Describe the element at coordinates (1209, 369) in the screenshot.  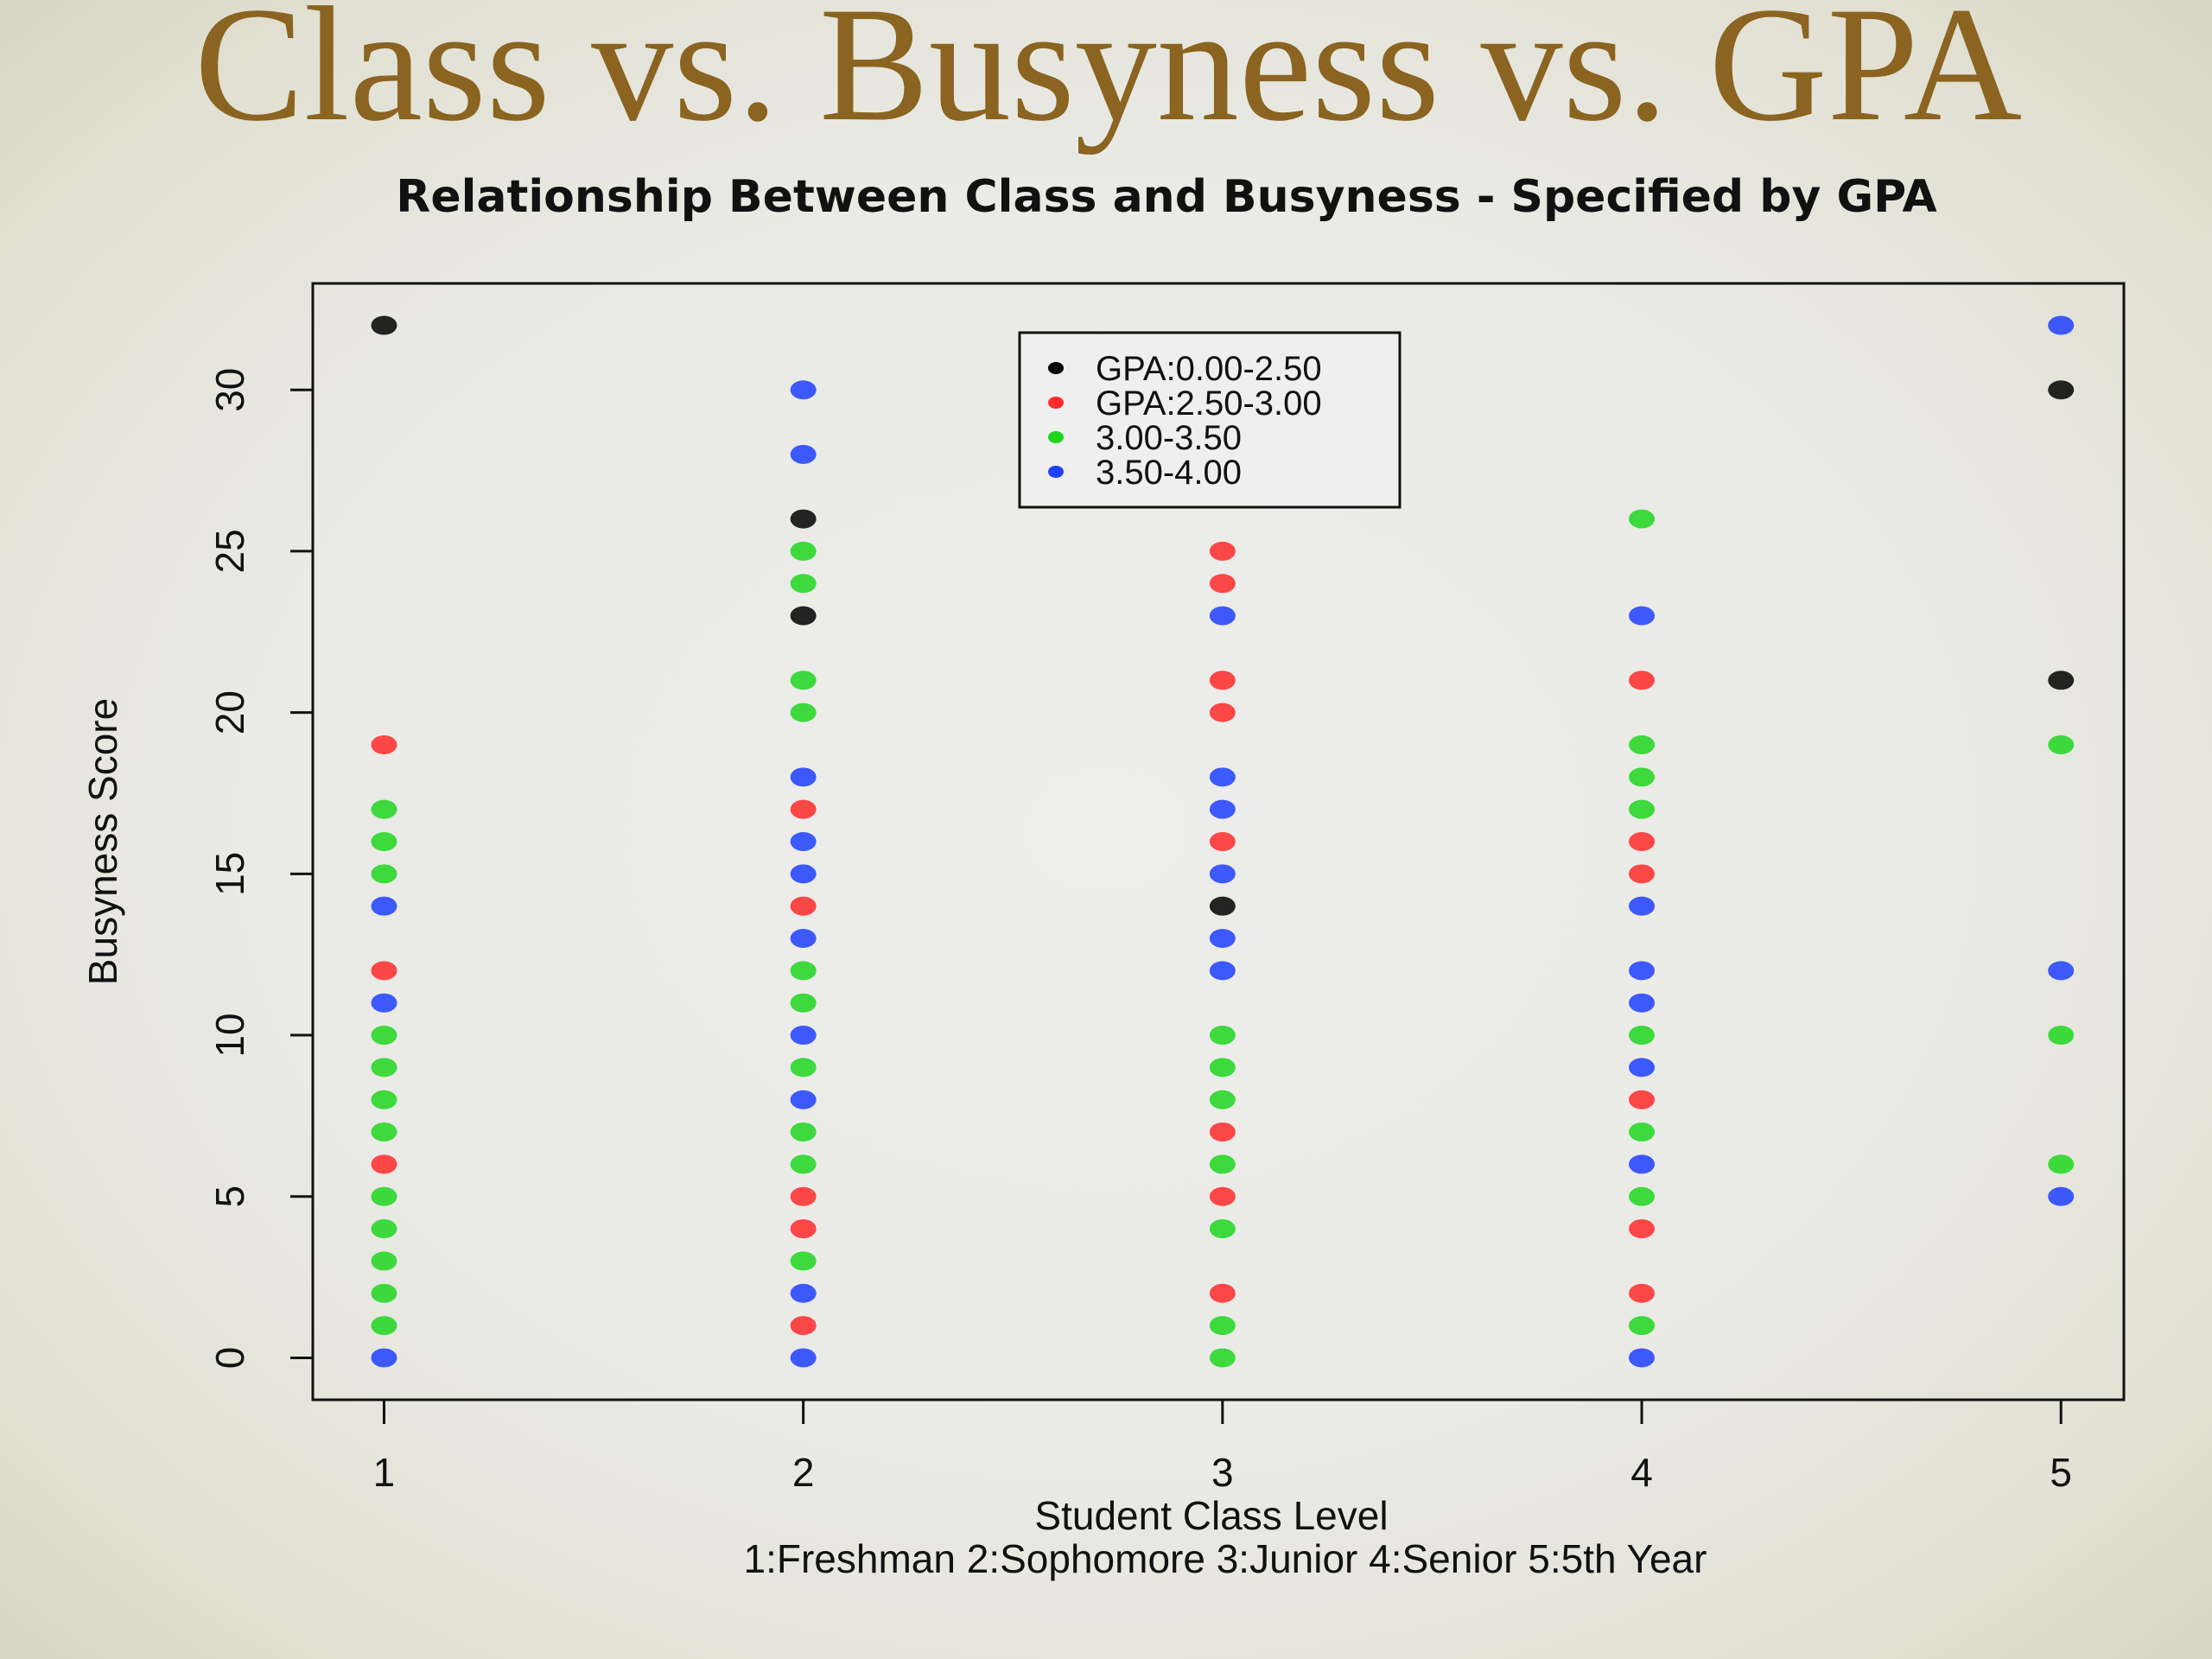
I see `legend-label: GPA:0.00-2.50` at that location.